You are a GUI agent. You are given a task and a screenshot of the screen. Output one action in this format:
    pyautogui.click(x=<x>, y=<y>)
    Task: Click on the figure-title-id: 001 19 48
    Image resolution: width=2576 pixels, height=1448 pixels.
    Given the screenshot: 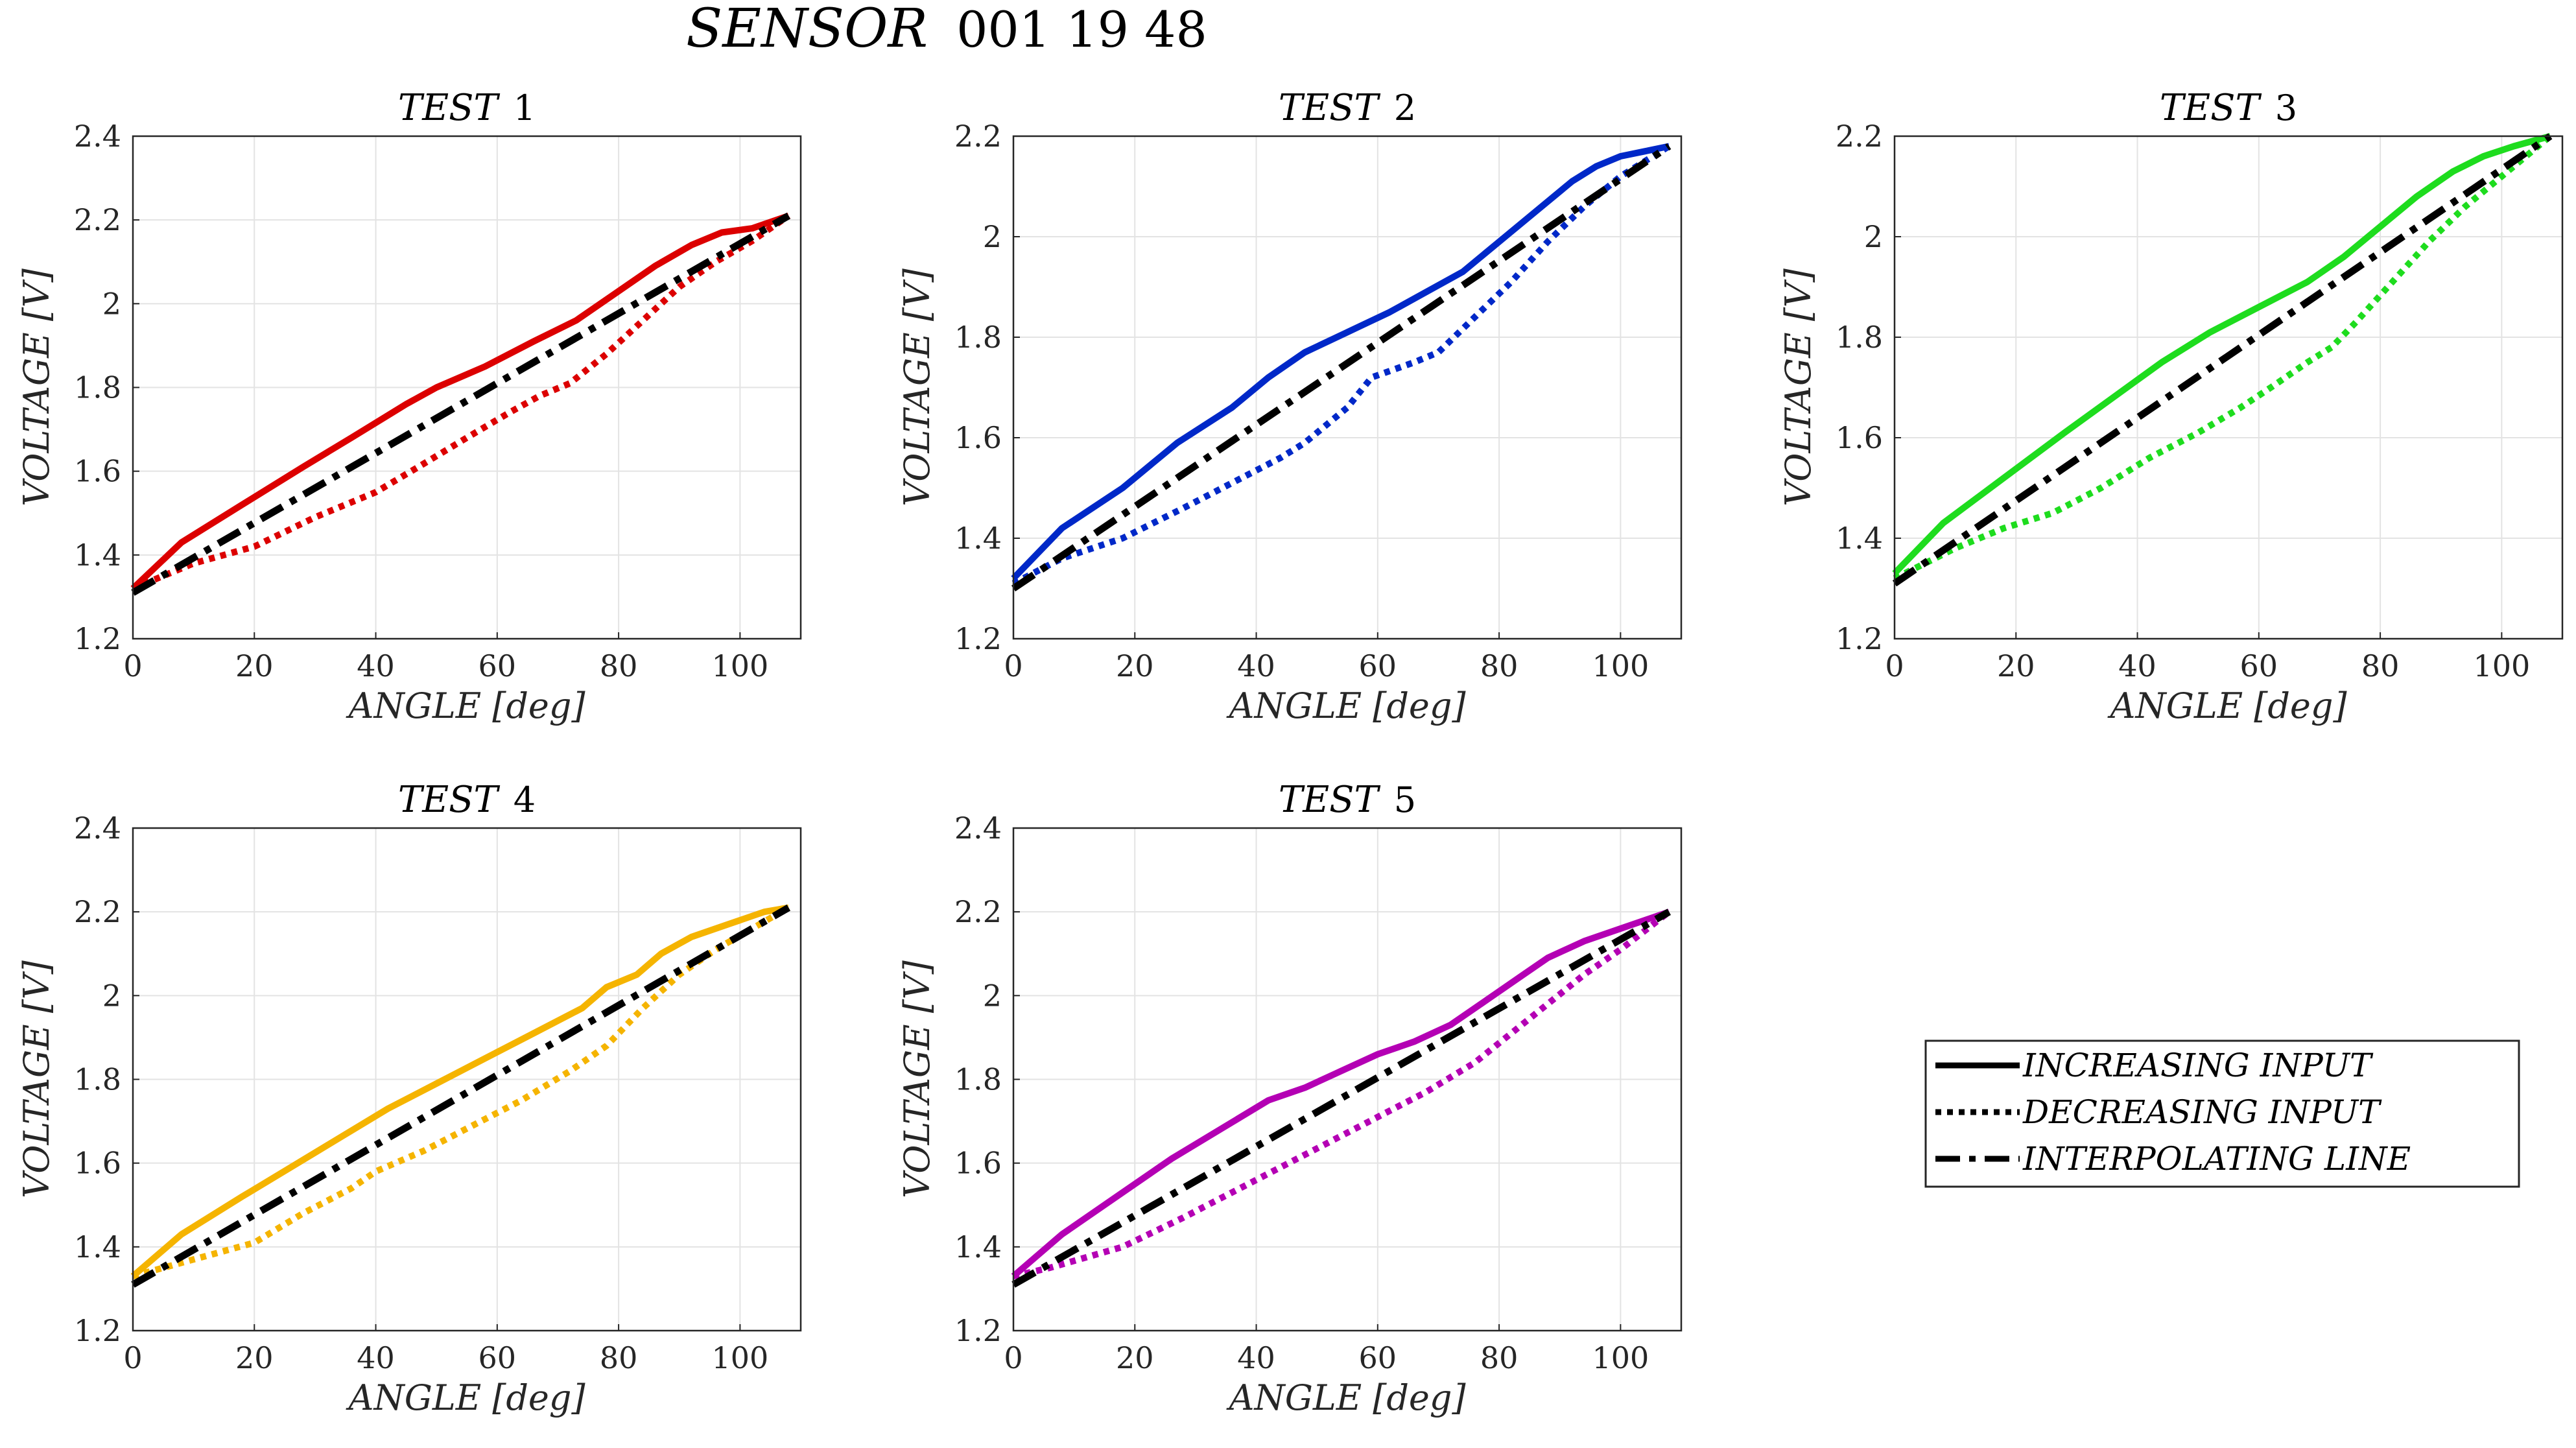 What is the action you would take?
    pyautogui.click(x=1081, y=29)
    